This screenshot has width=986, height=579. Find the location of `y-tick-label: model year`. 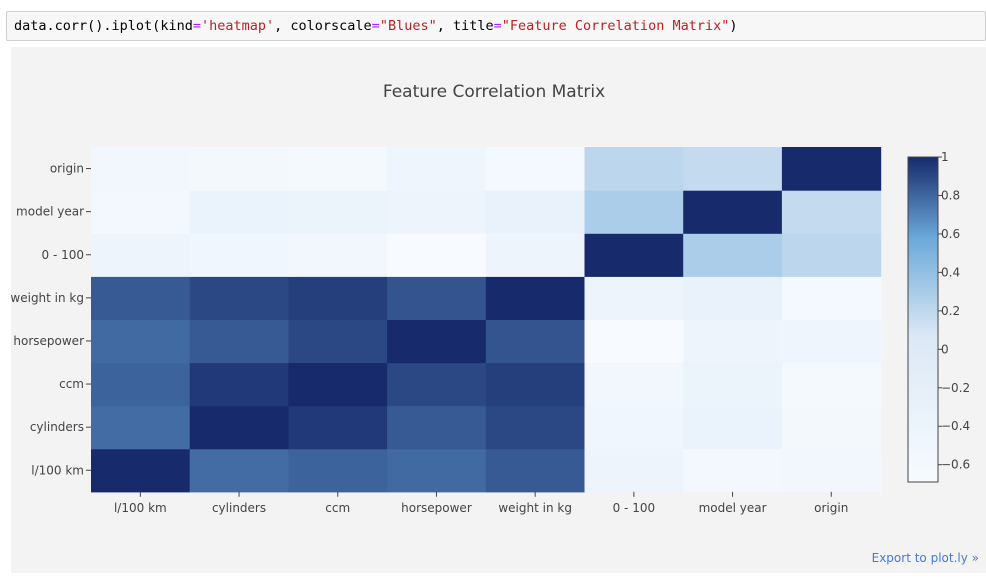

y-tick-label: model year is located at coordinates (50, 212).